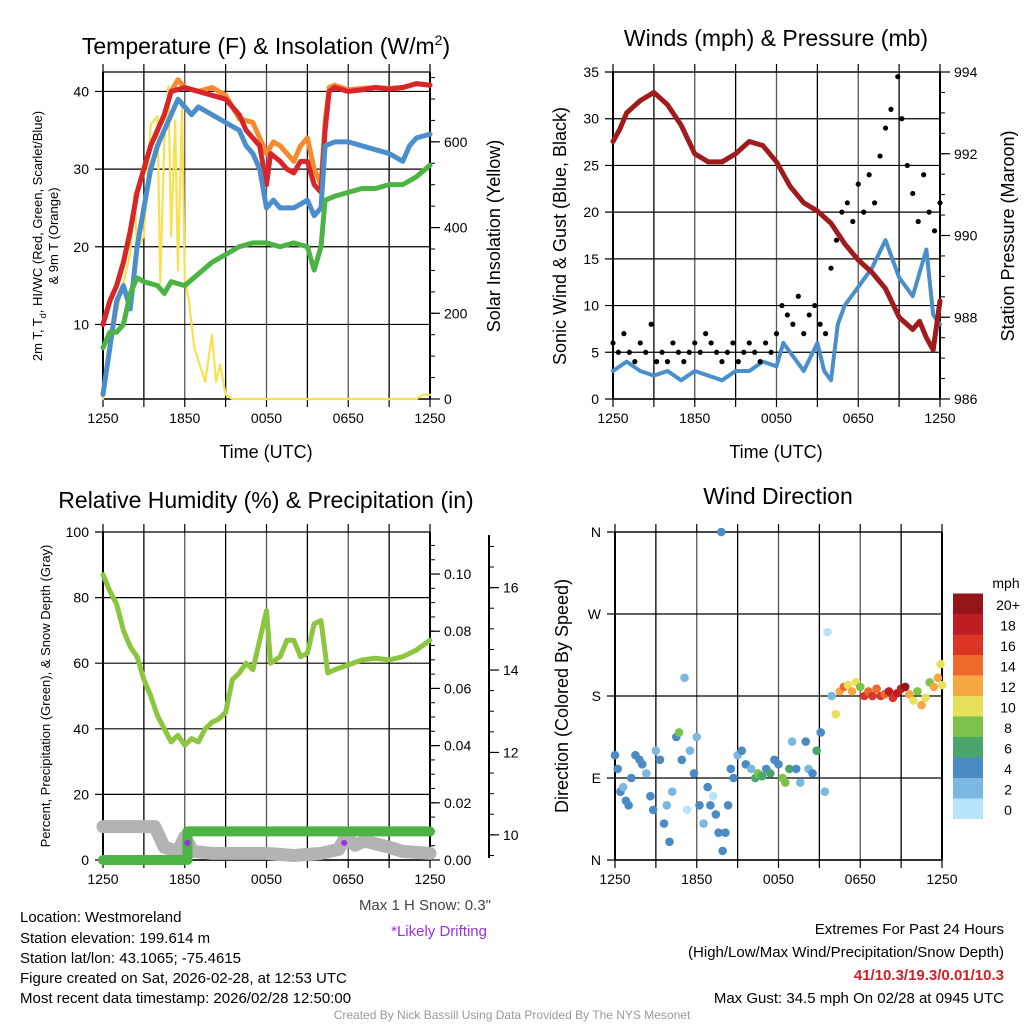  What do you see at coordinates (85, 860) in the screenshot?
I see `y-tick-label: 0` at bounding box center [85, 860].